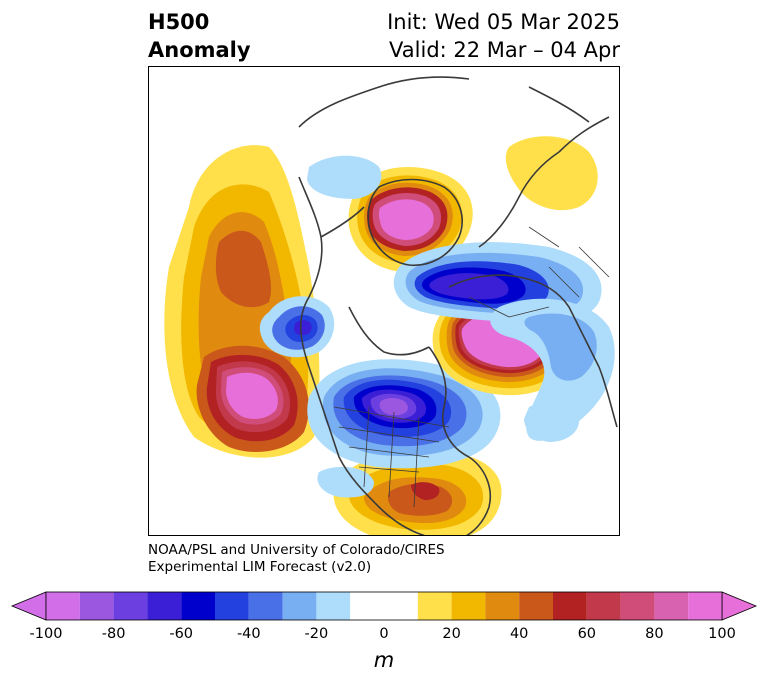 This screenshot has height=686, width=768. What do you see at coordinates (417, 492) in the screenshot?
I see `gulf-positive-anomaly` at bounding box center [417, 492].